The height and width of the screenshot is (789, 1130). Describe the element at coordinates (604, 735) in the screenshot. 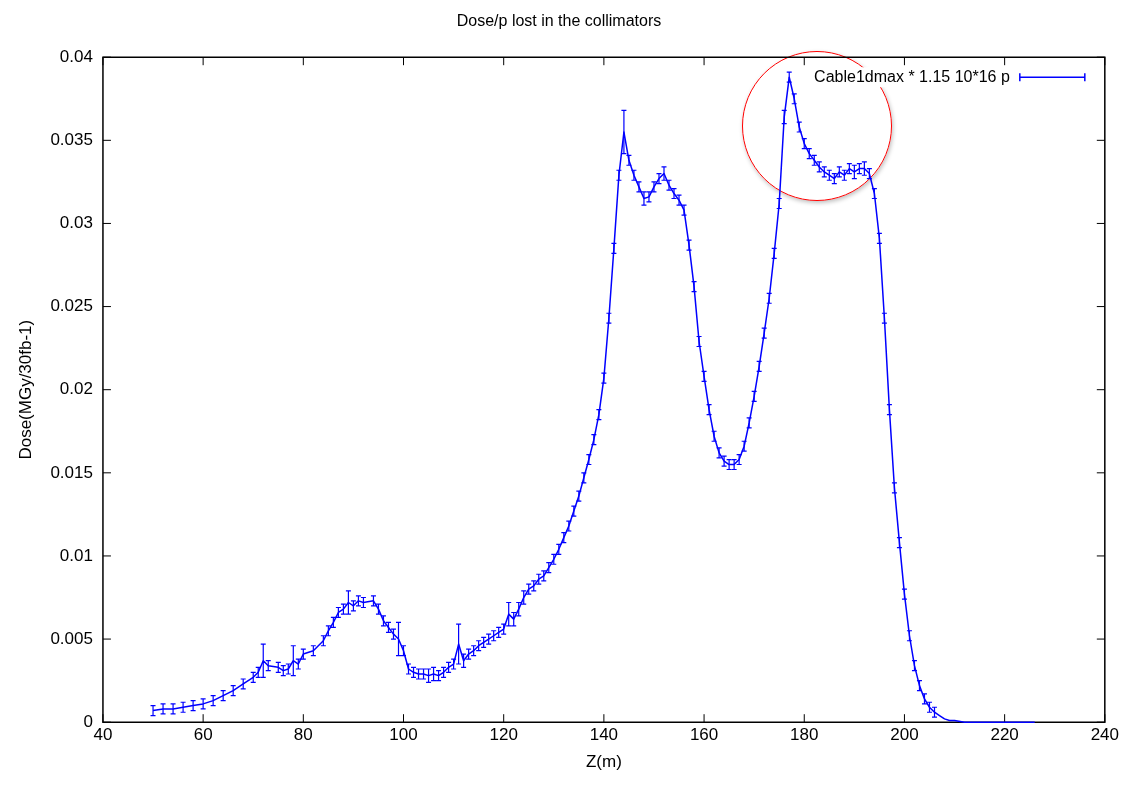

I see `x-tick-label: 140` at that location.